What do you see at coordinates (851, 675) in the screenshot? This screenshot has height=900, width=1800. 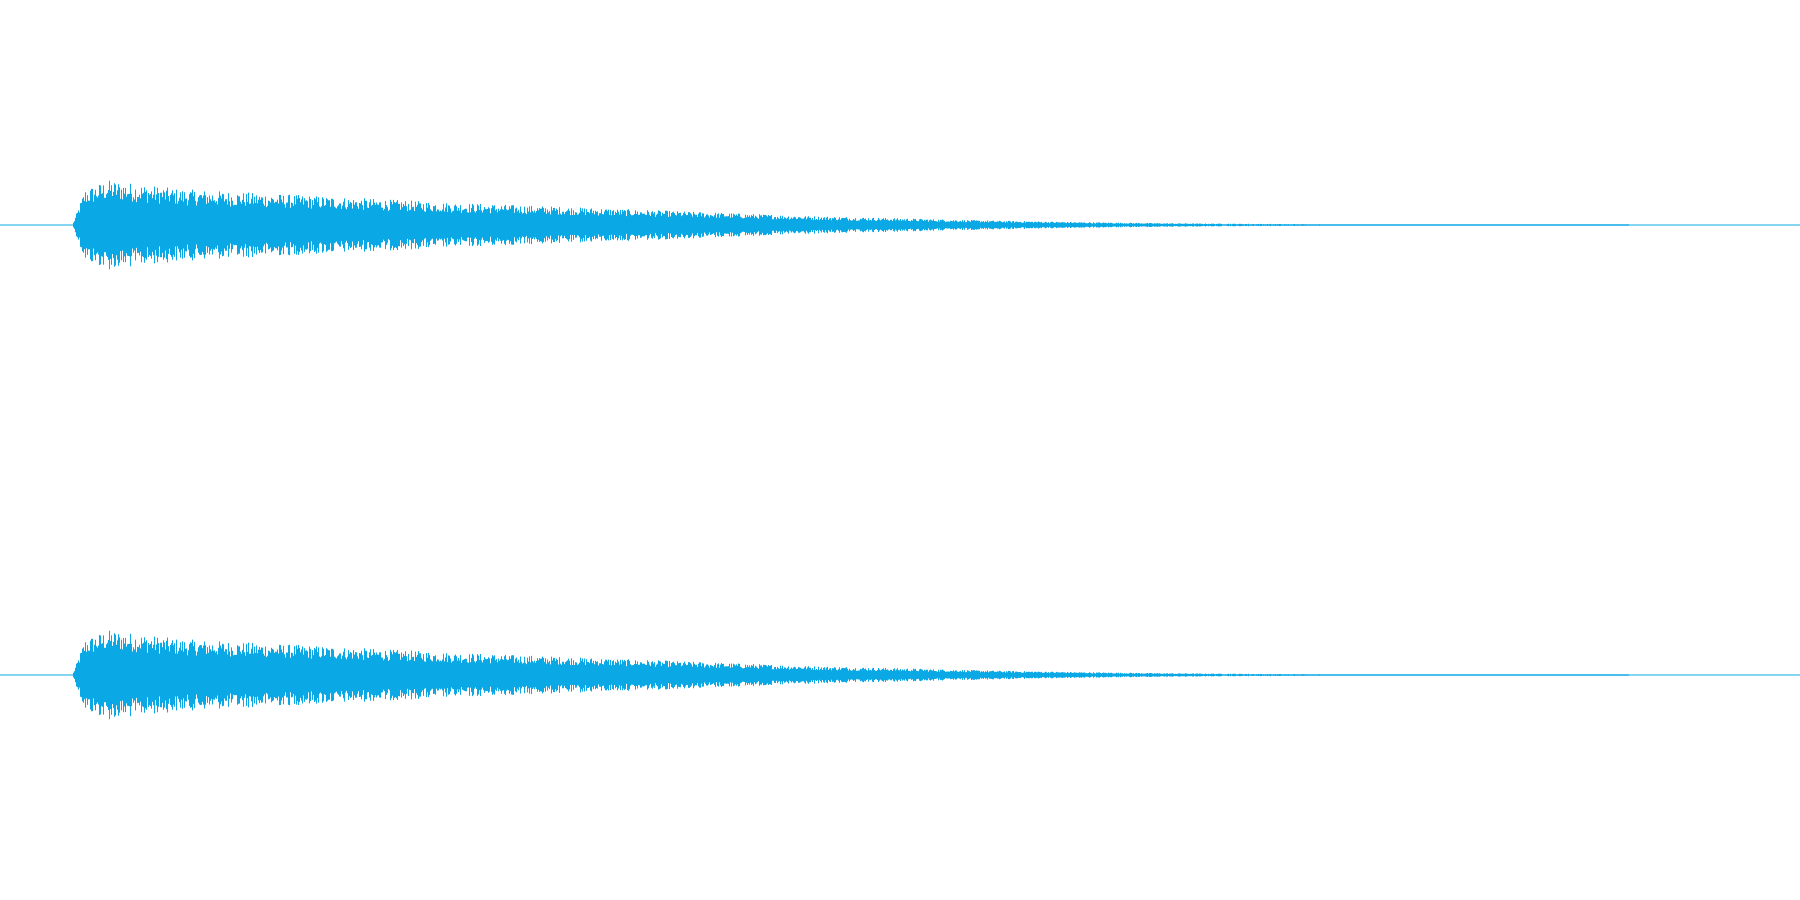 I see `channel-2-waveform` at bounding box center [851, 675].